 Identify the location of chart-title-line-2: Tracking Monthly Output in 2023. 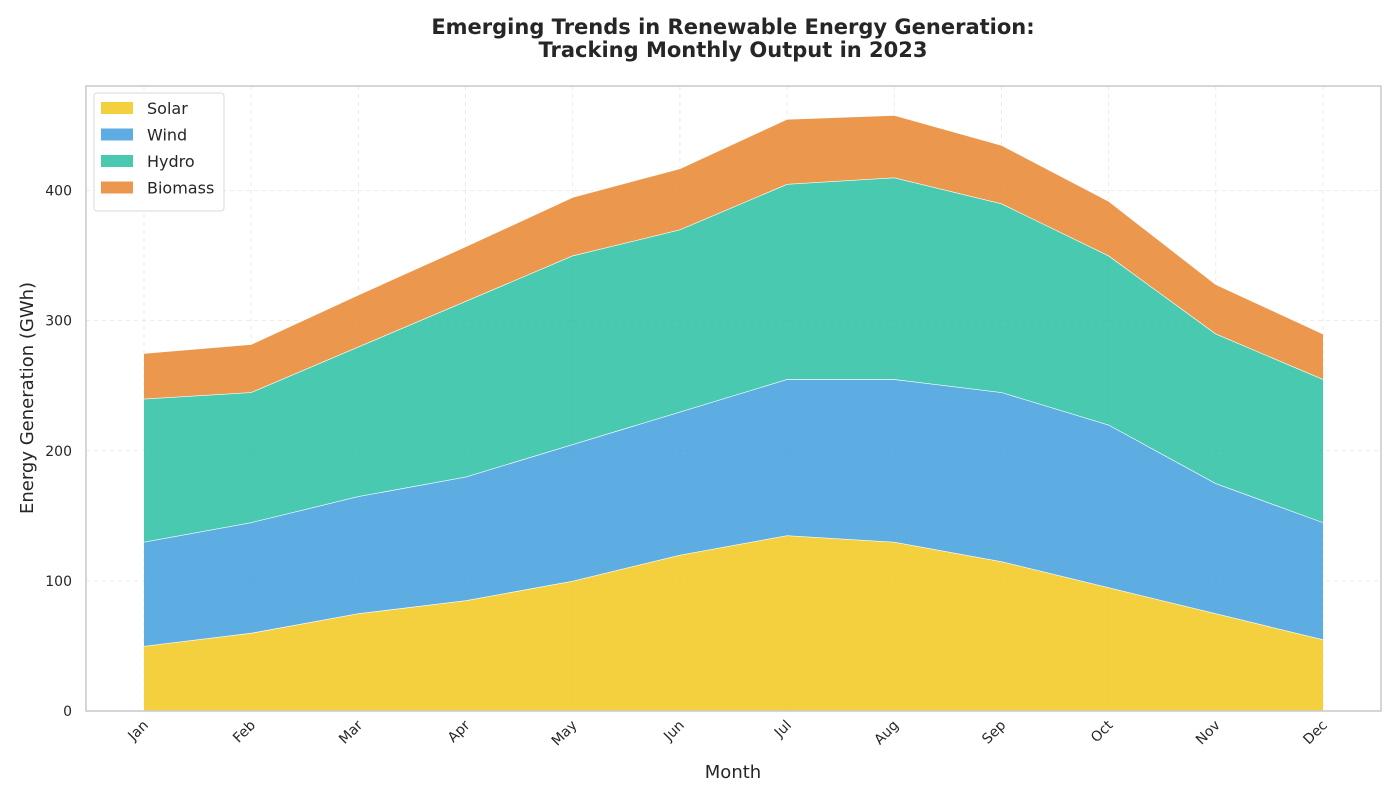
(733, 50).